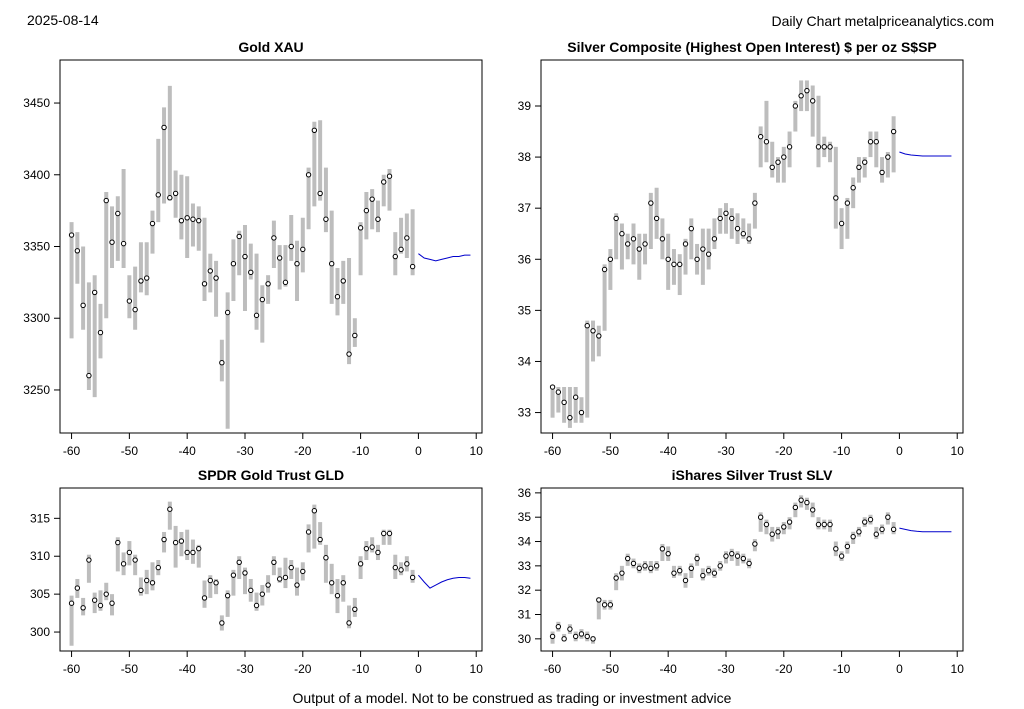 This screenshot has width=1024, height=709. I want to click on forecast-line, so click(444, 257).